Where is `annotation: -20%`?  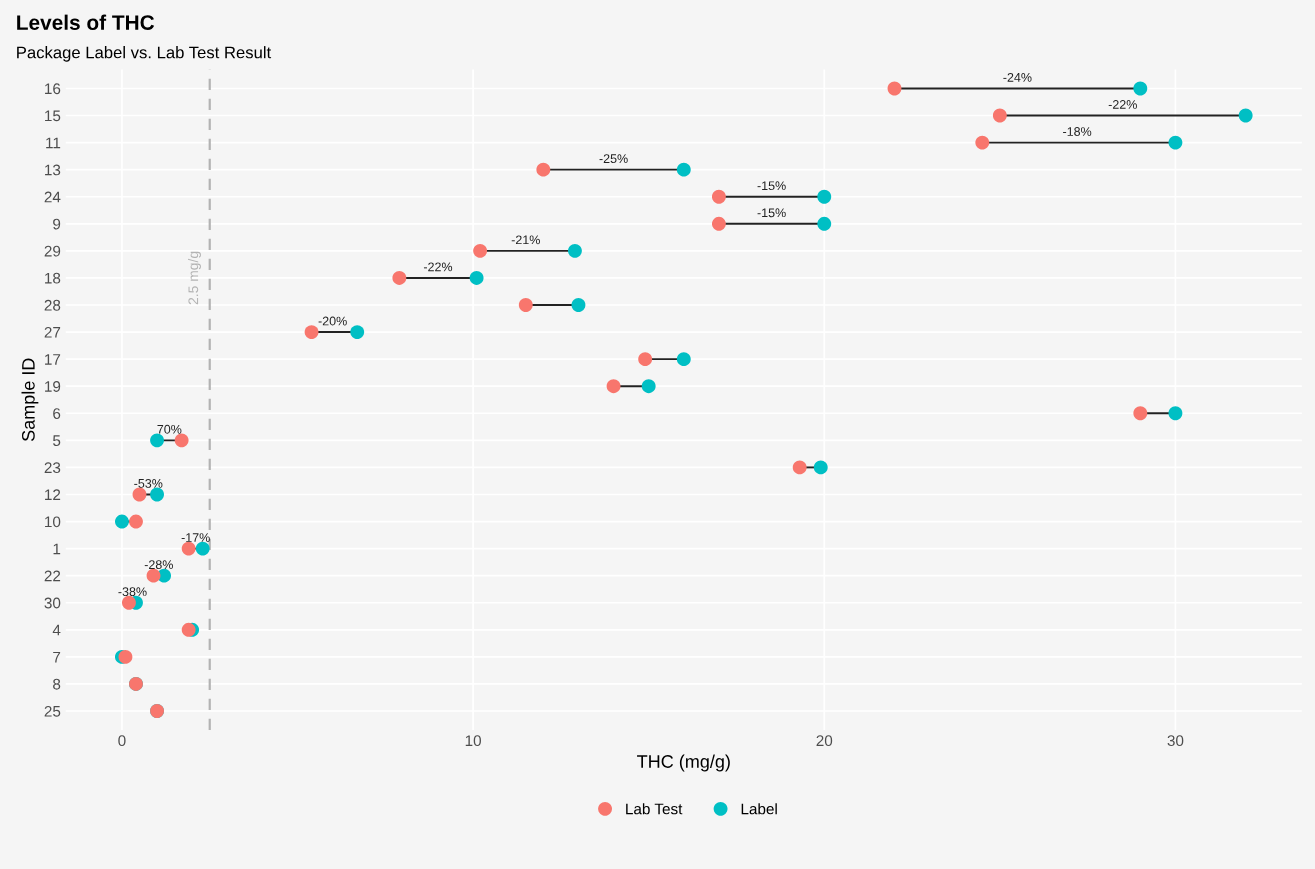 annotation: -20% is located at coordinates (332, 321).